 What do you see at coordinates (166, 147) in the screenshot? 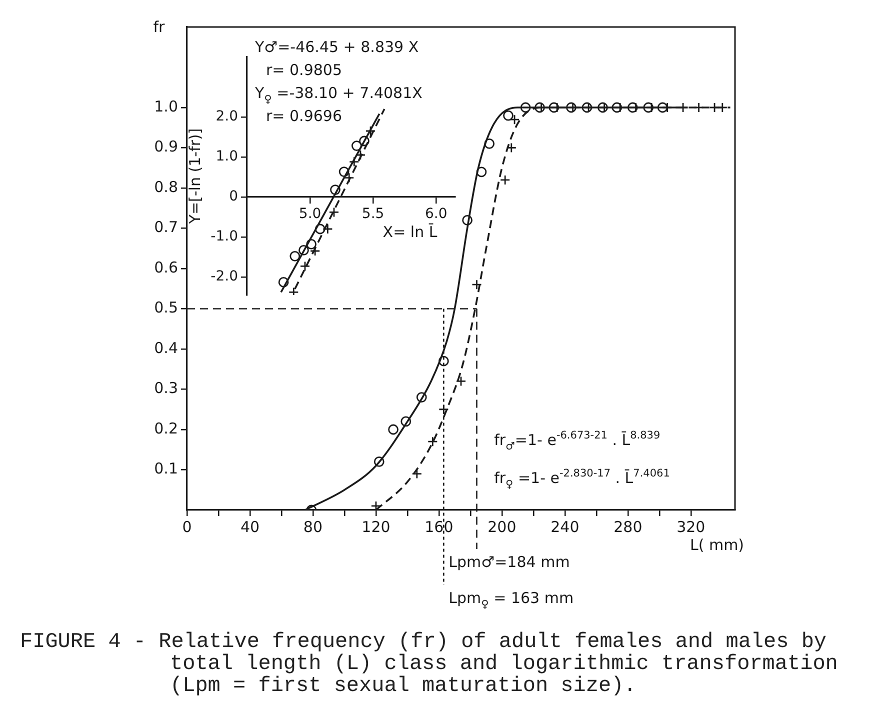
I see `y-tick-label: 0.9` at bounding box center [166, 147].